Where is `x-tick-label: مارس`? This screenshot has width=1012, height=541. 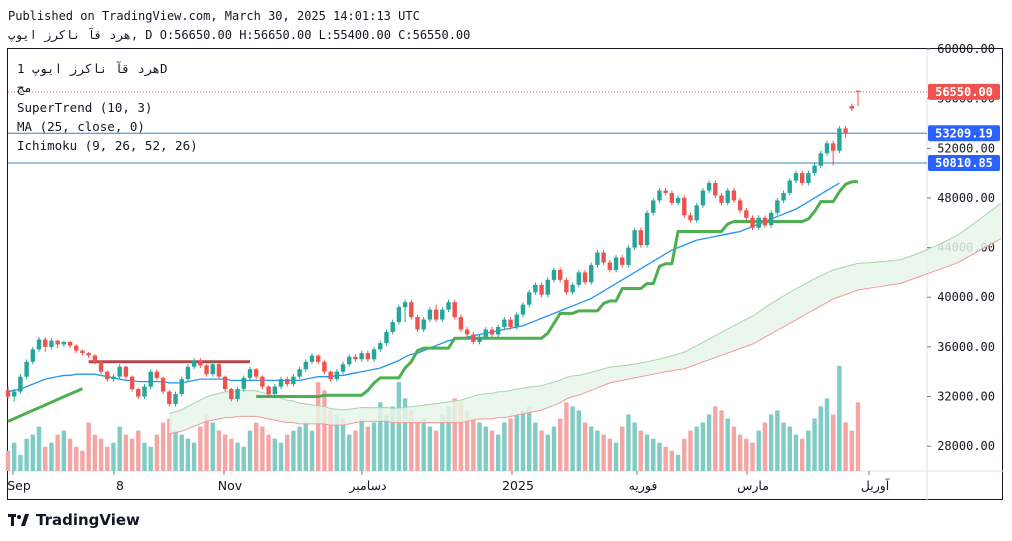
x-tick-label: مارس is located at coordinates (753, 486).